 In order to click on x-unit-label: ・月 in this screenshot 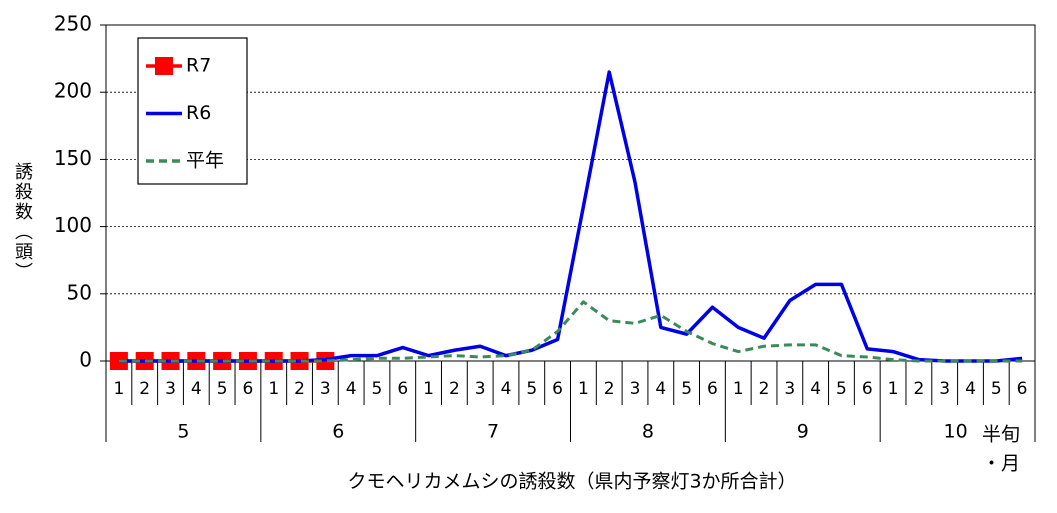, I will do `click(1001, 464)`.